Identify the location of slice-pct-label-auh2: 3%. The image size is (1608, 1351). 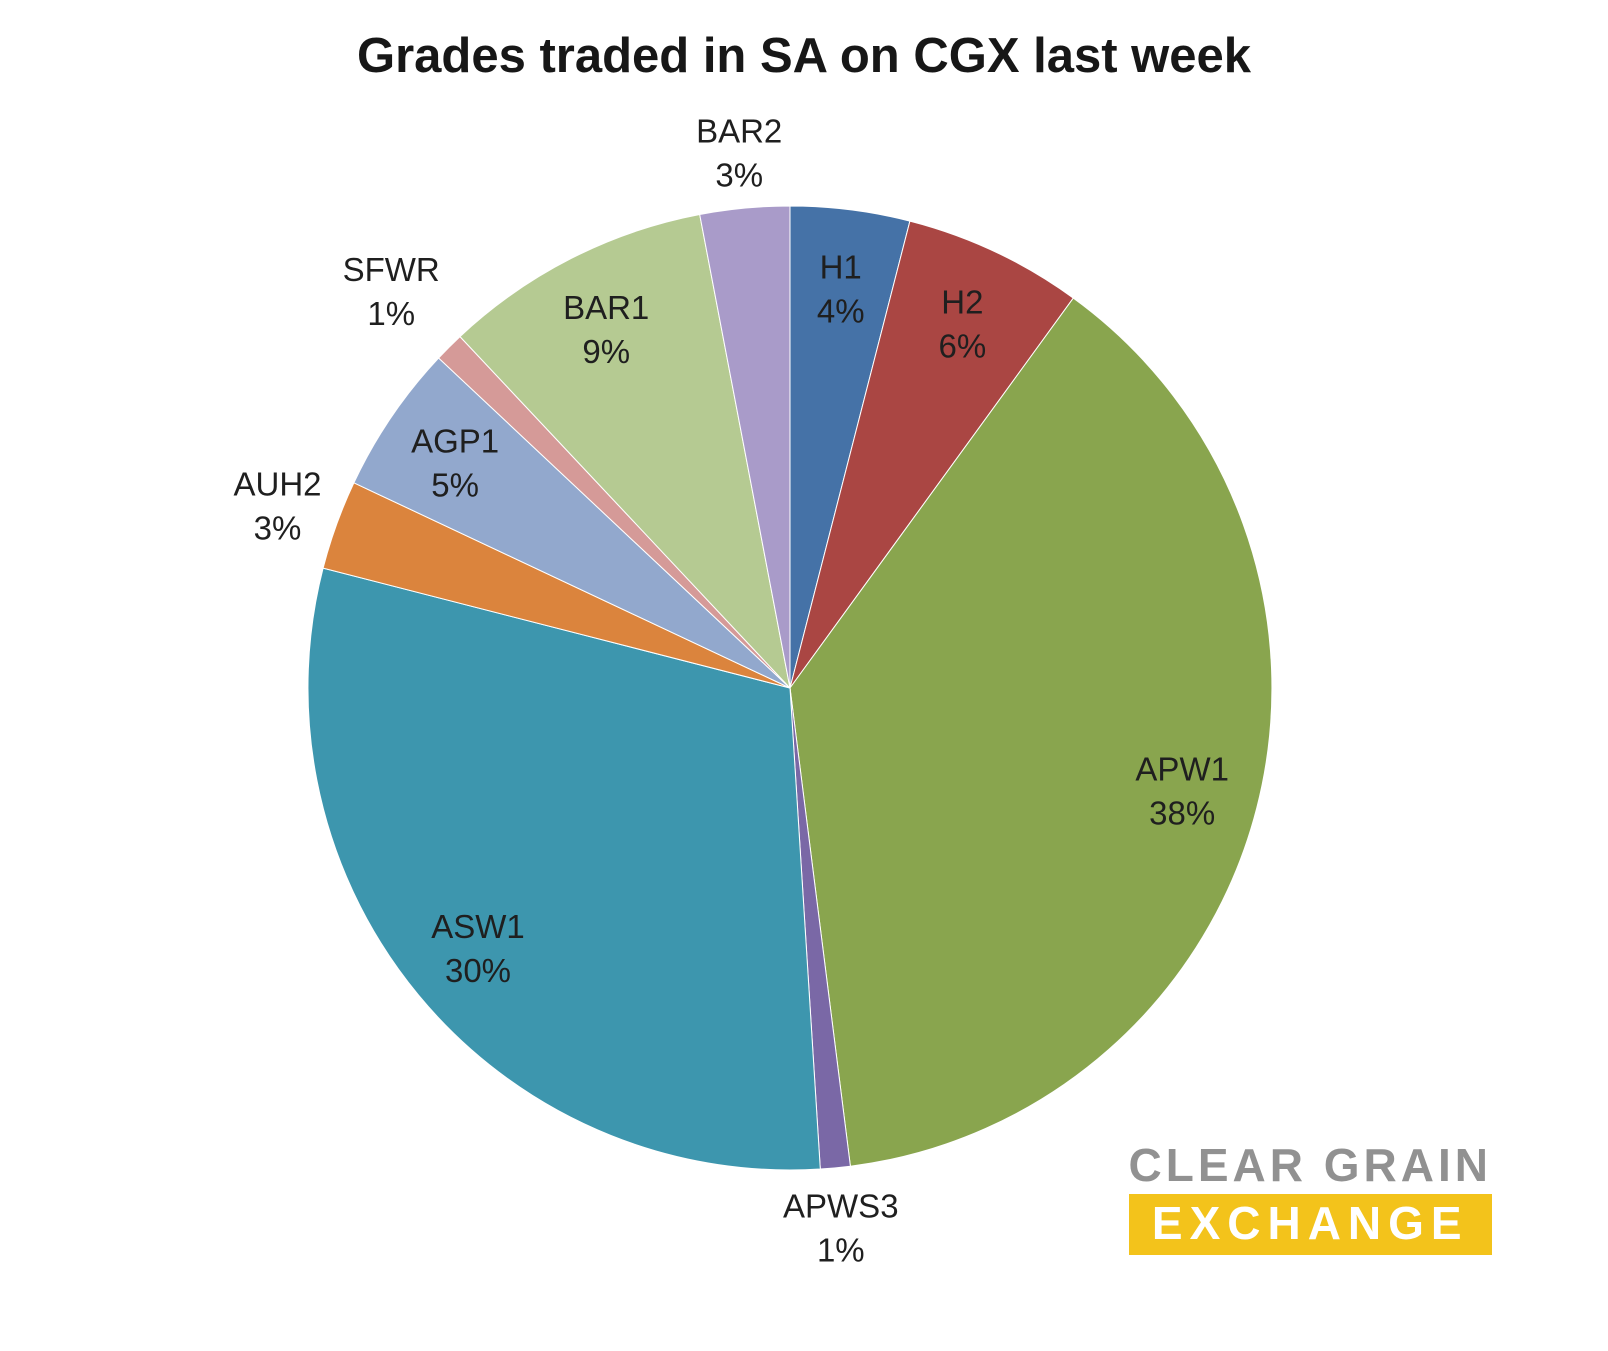
(278, 528).